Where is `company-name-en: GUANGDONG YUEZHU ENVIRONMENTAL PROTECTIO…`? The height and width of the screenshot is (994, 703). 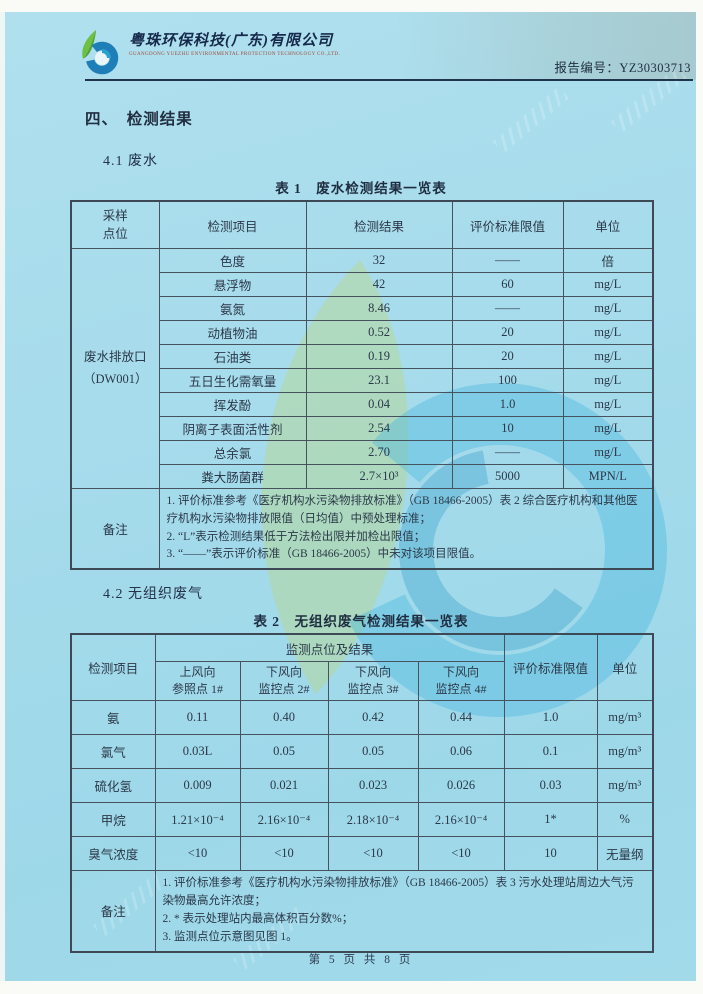
company-name-en: GUANGDONG YUEZHU ENVIRONMENTAL PROTECTIO… is located at coordinates (235, 54).